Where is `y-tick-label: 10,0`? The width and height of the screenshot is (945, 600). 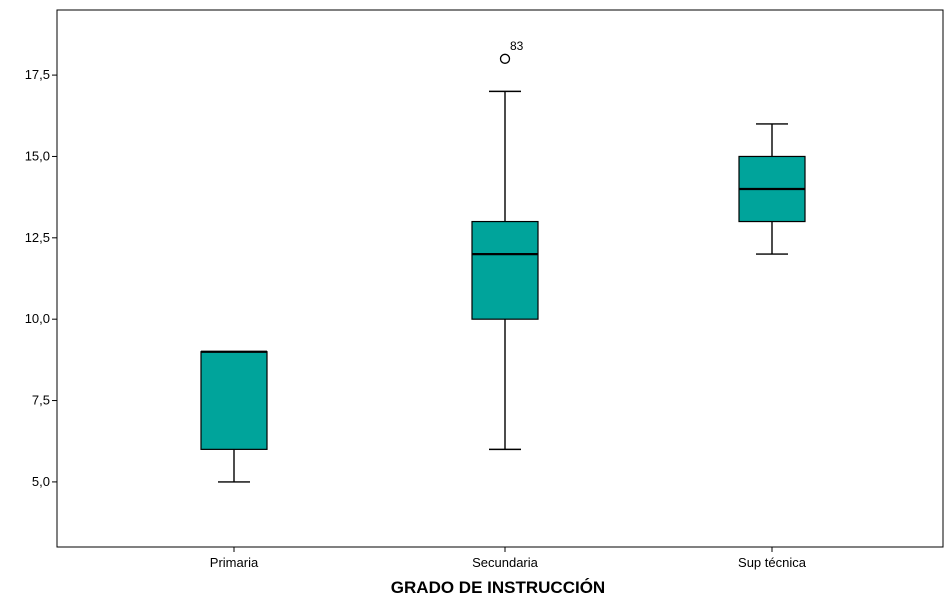 y-tick-label: 10,0 is located at coordinates (37, 318).